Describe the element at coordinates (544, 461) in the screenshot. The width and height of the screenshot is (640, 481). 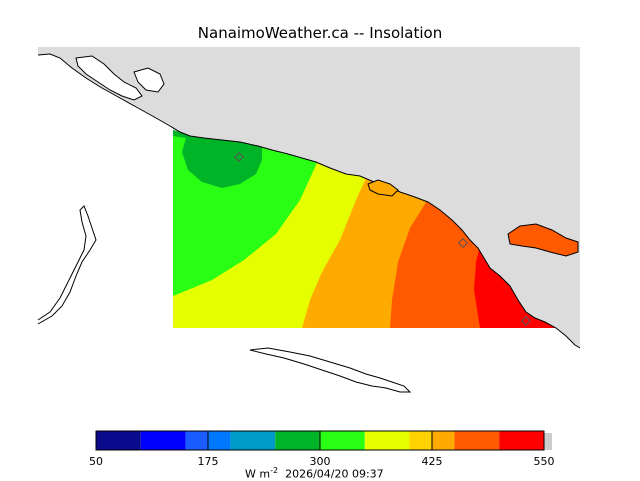
I see `colorbar-tick-550: 550` at that location.